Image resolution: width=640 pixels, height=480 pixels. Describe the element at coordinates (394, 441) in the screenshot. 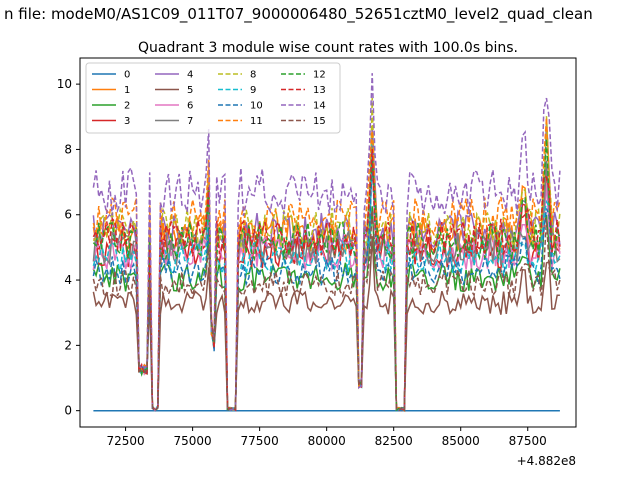

I see `x-tick-label: 82500` at that location.